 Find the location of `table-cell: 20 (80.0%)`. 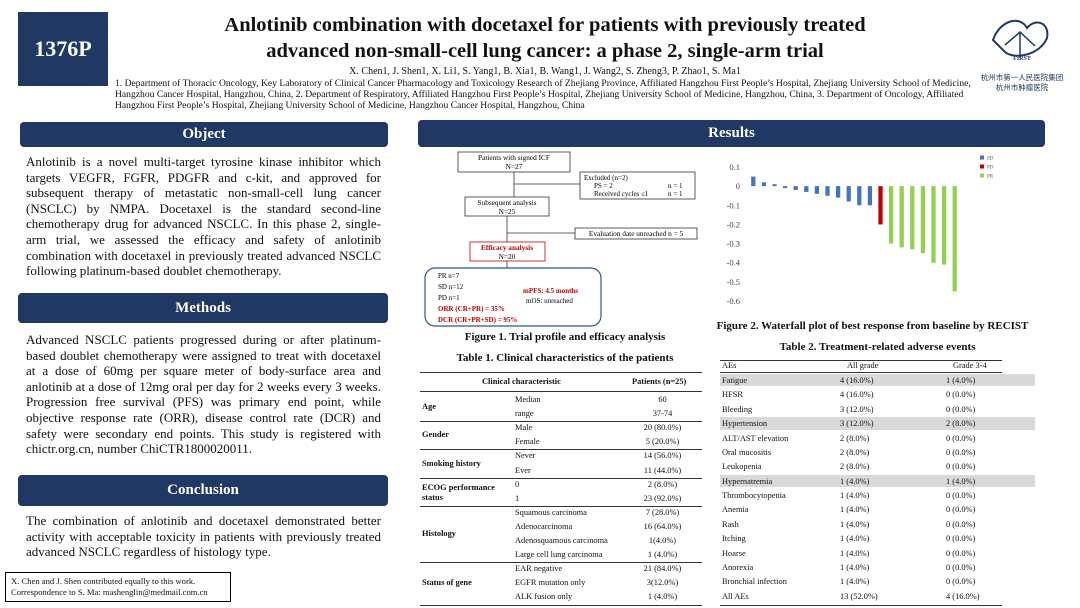

table-cell: 20 (80.0%) is located at coordinates (662, 428).